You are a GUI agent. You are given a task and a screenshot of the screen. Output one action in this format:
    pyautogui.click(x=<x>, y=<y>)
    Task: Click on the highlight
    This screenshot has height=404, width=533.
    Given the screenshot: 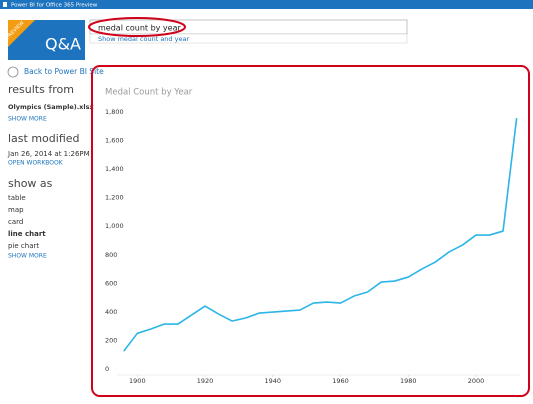 What is the action you would take?
    pyautogui.click(x=137, y=27)
    